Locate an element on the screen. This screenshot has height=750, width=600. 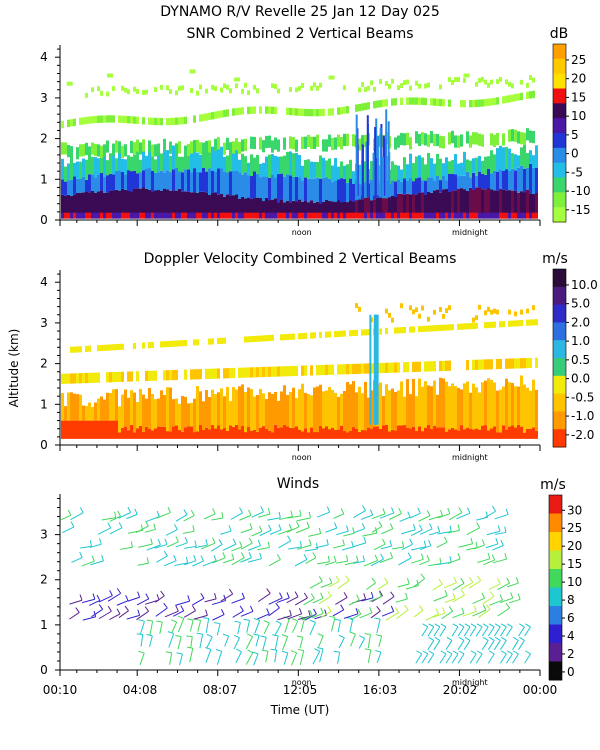
colorbar-label: -15 is located at coordinates (581, 210).